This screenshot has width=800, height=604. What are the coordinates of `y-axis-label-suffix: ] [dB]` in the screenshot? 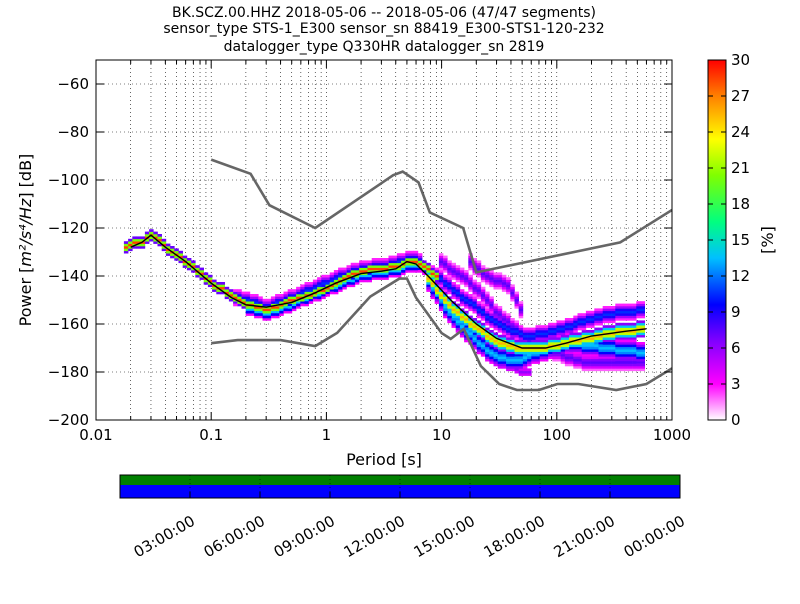 It's located at (25, 176).